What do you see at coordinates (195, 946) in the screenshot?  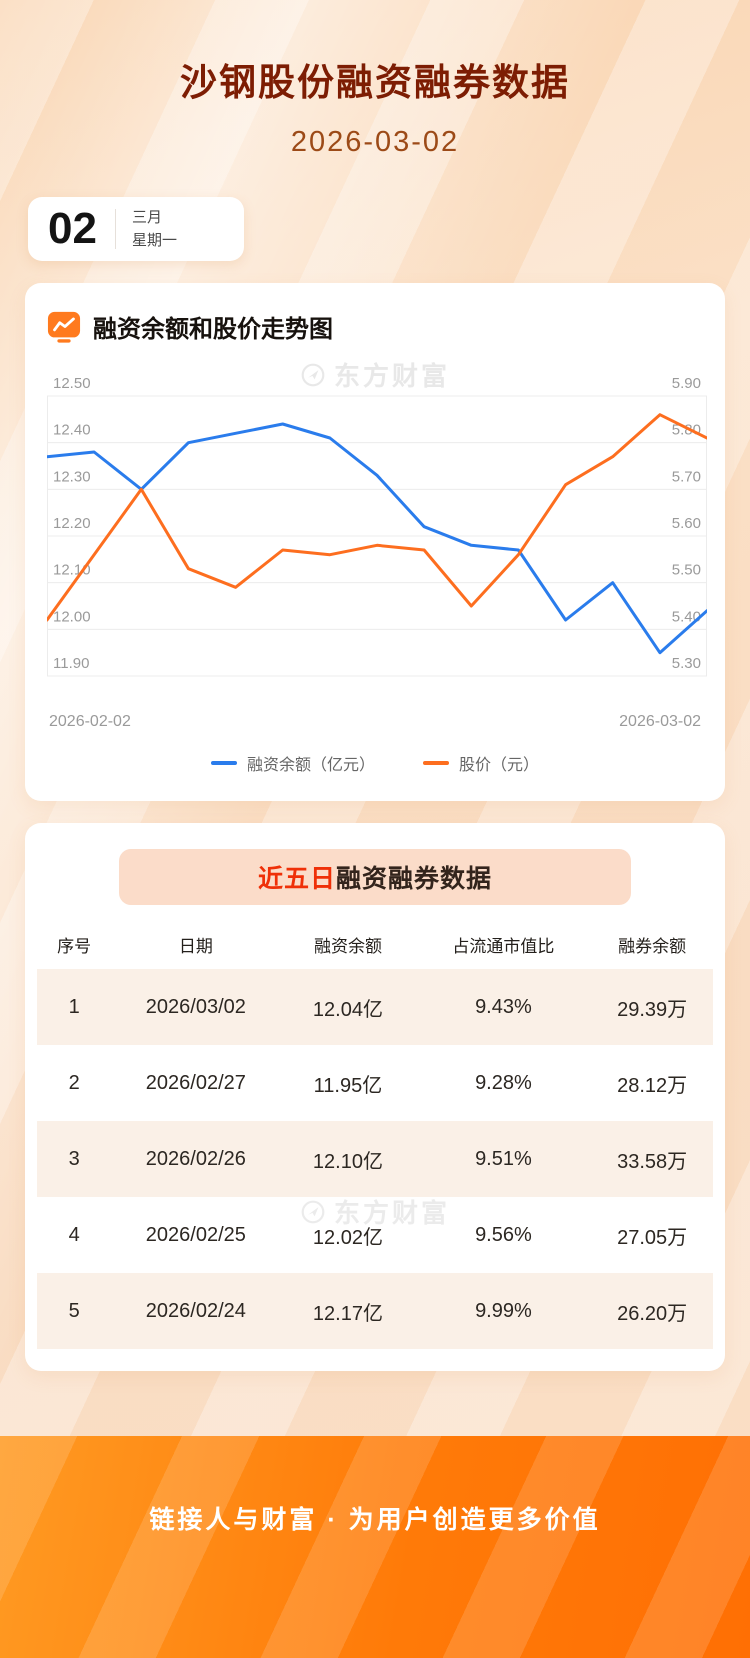 I see `column-header: 日期` at bounding box center [195, 946].